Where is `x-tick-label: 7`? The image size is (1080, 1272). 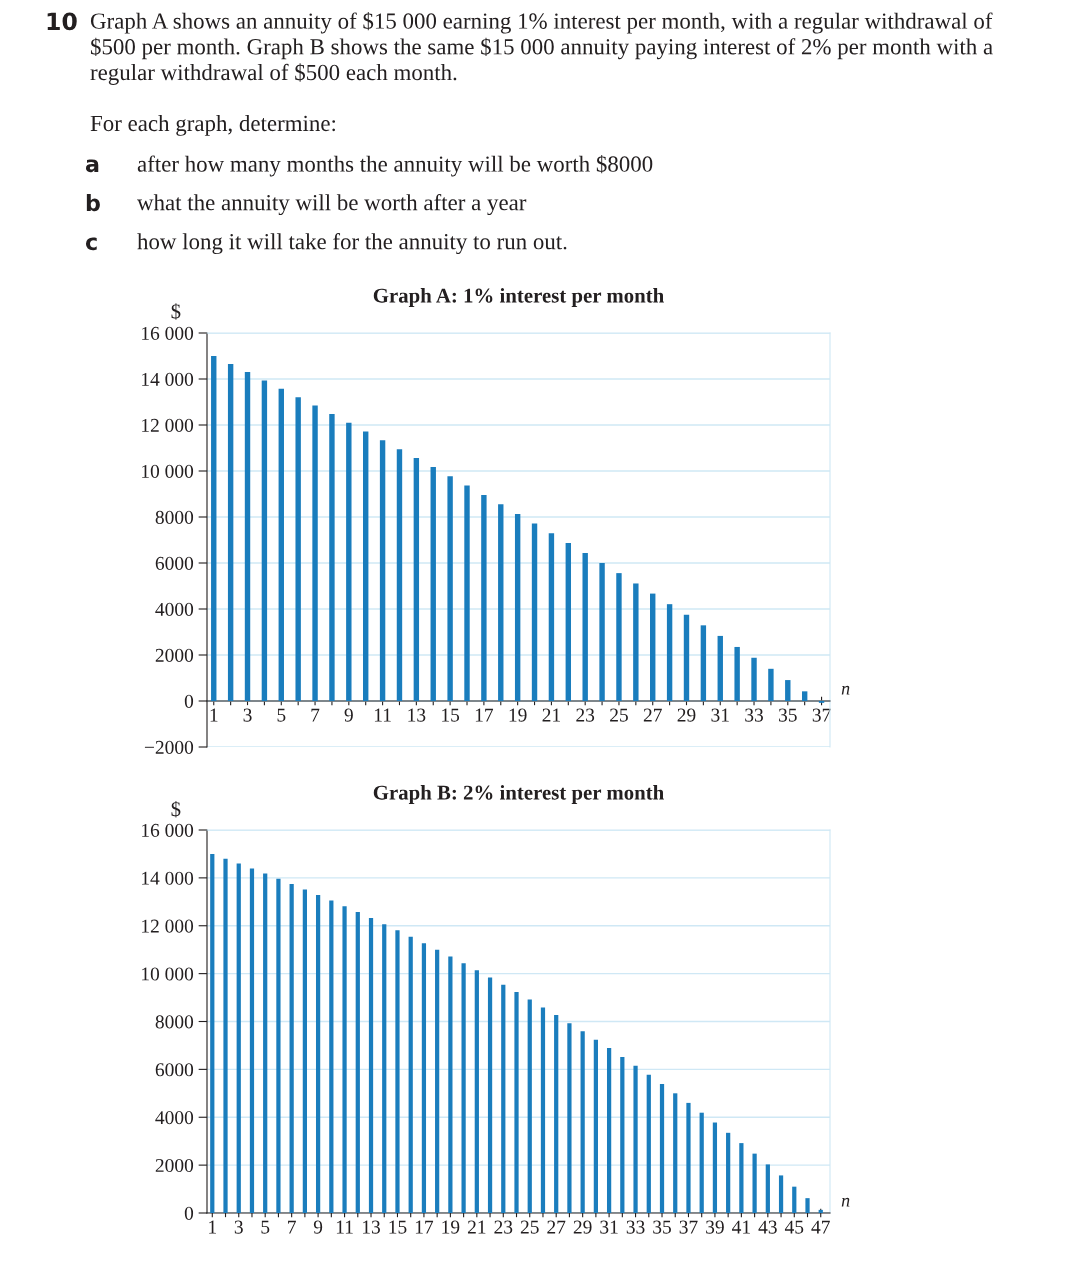
x-tick-label: 7 is located at coordinates (315, 715).